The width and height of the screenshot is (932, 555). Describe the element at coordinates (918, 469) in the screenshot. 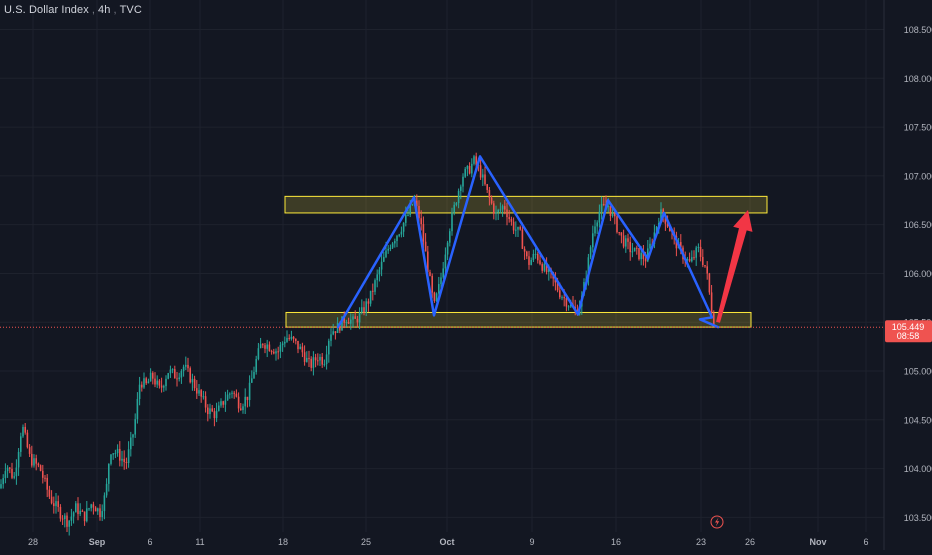

I see `y-tick-label: 104.000` at that location.